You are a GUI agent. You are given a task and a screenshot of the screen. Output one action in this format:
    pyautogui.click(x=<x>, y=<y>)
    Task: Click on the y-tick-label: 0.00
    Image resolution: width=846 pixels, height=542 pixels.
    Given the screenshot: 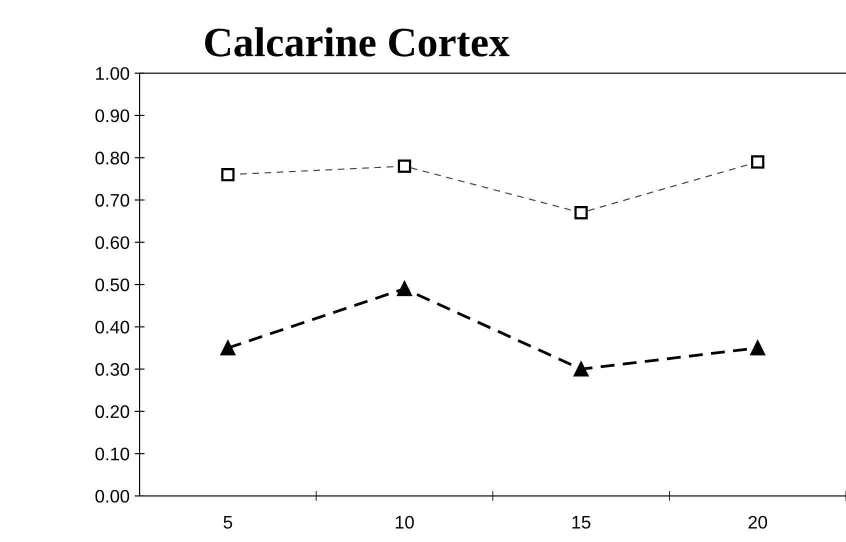 What is the action you would take?
    pyautogui.click(x=112, y=496)
    